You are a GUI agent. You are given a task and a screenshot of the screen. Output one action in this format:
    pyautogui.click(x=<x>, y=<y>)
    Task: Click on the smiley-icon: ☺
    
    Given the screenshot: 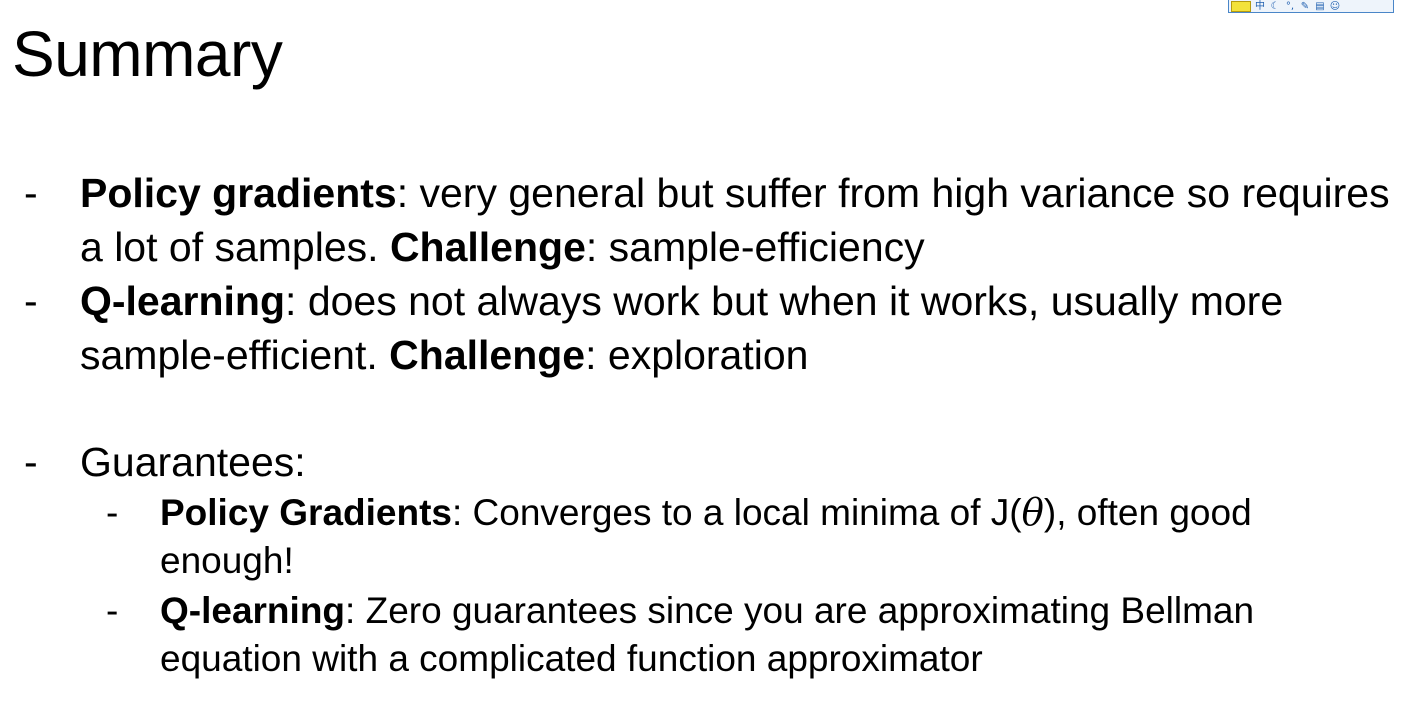 What is the action you would take?
    pyautogui.click(x=1335, y=6)
    